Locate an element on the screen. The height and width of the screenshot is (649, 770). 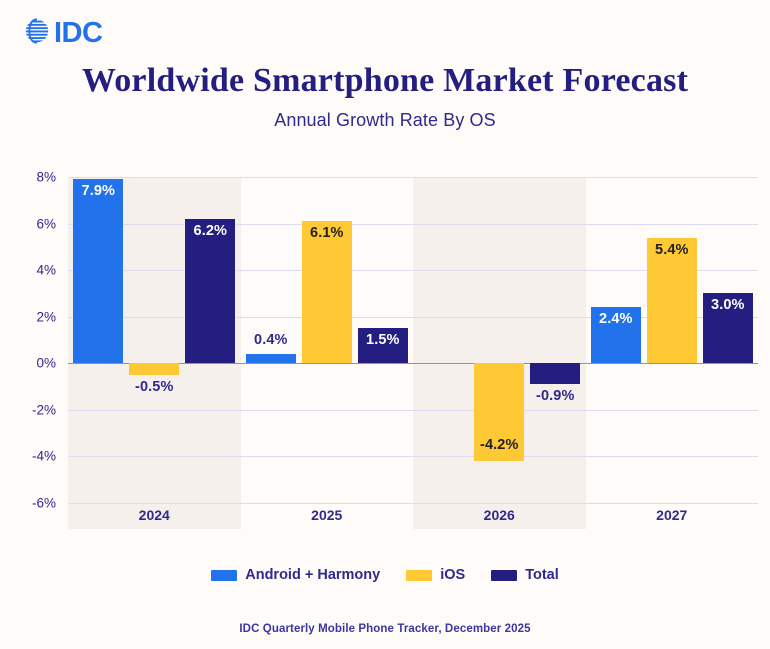
chart-subtitle: Annual Growth Rate By OS is located at coordinates (385, 120).